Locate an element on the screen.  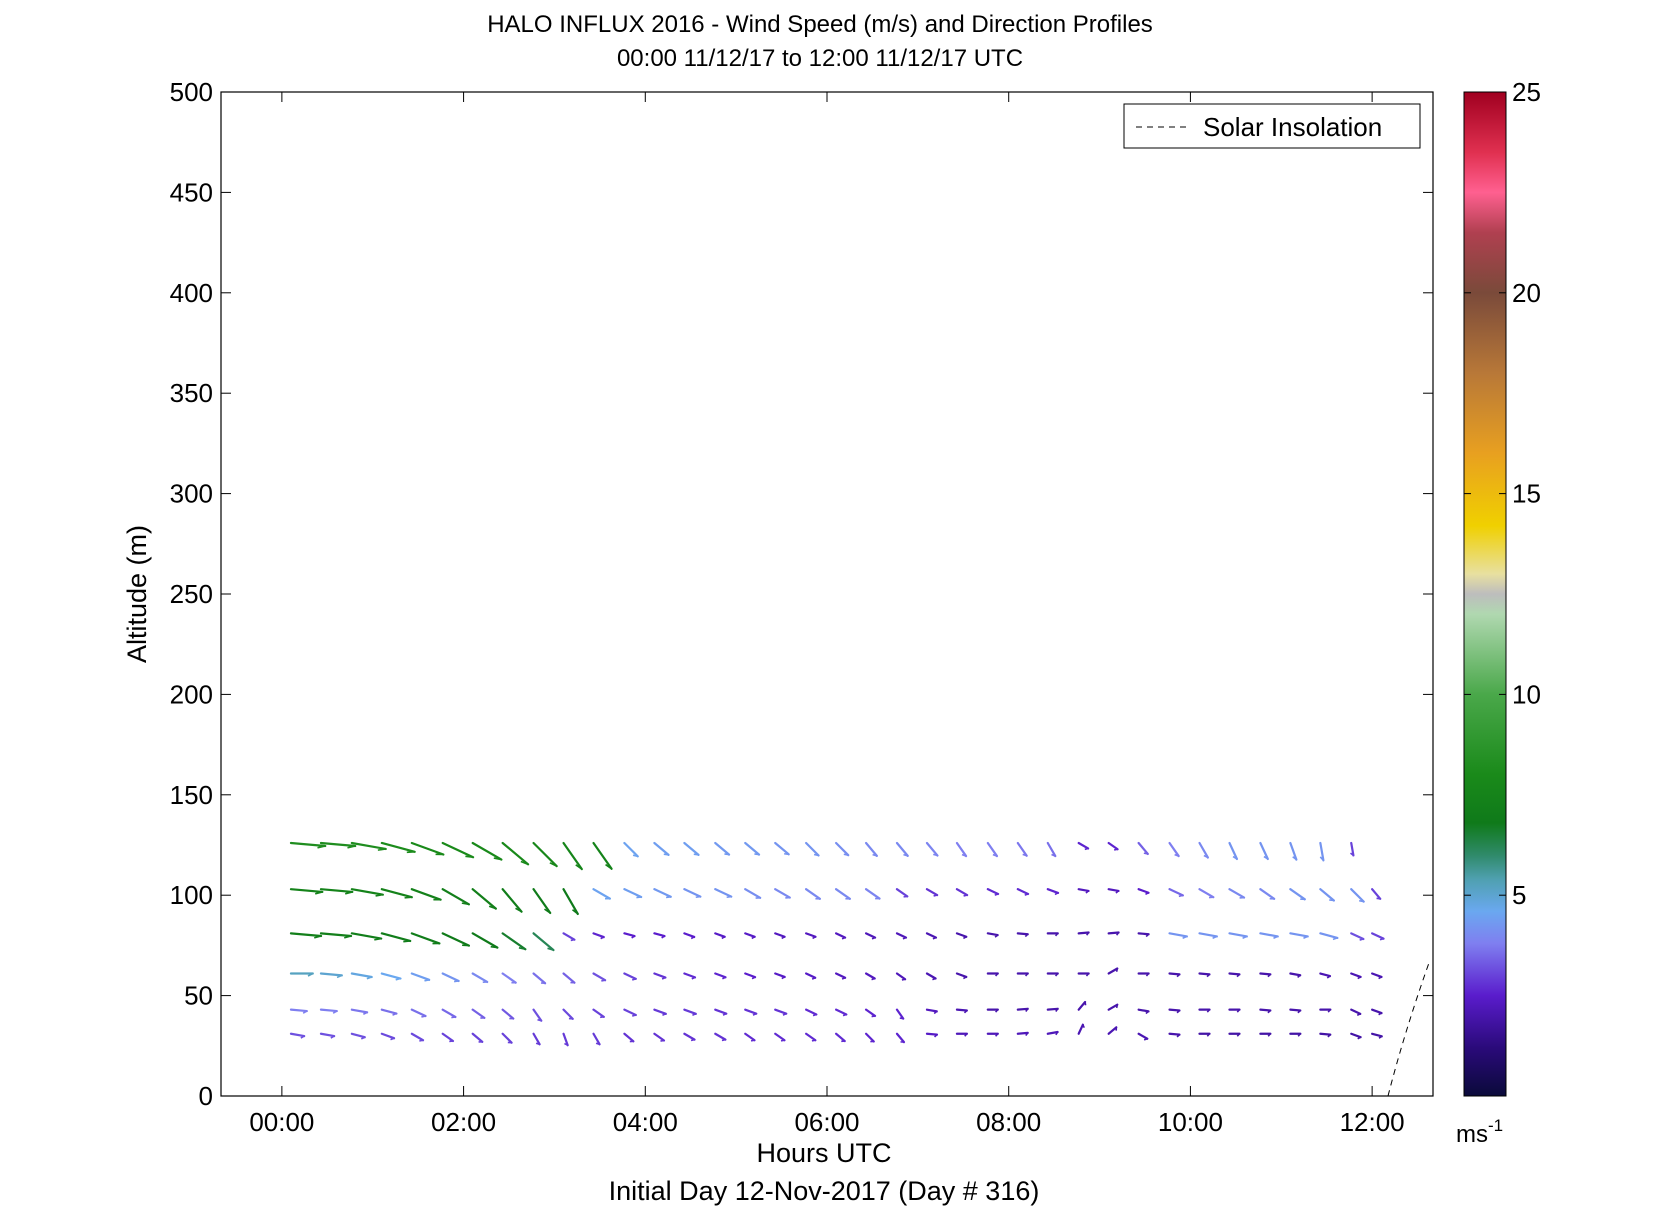
colorbar-tick-label: 20 is located at coordinates (1526, 293).